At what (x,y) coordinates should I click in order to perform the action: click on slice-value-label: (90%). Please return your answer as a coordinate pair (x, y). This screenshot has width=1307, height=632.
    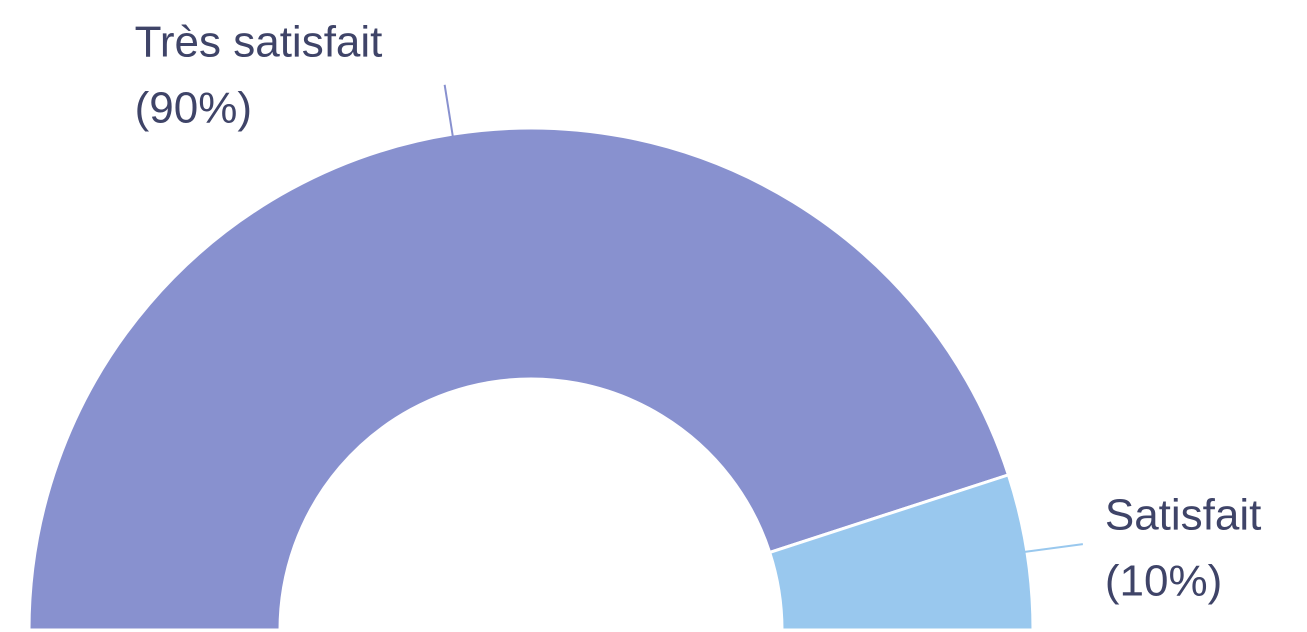
    Looking at the image, I should click on (193, 107).